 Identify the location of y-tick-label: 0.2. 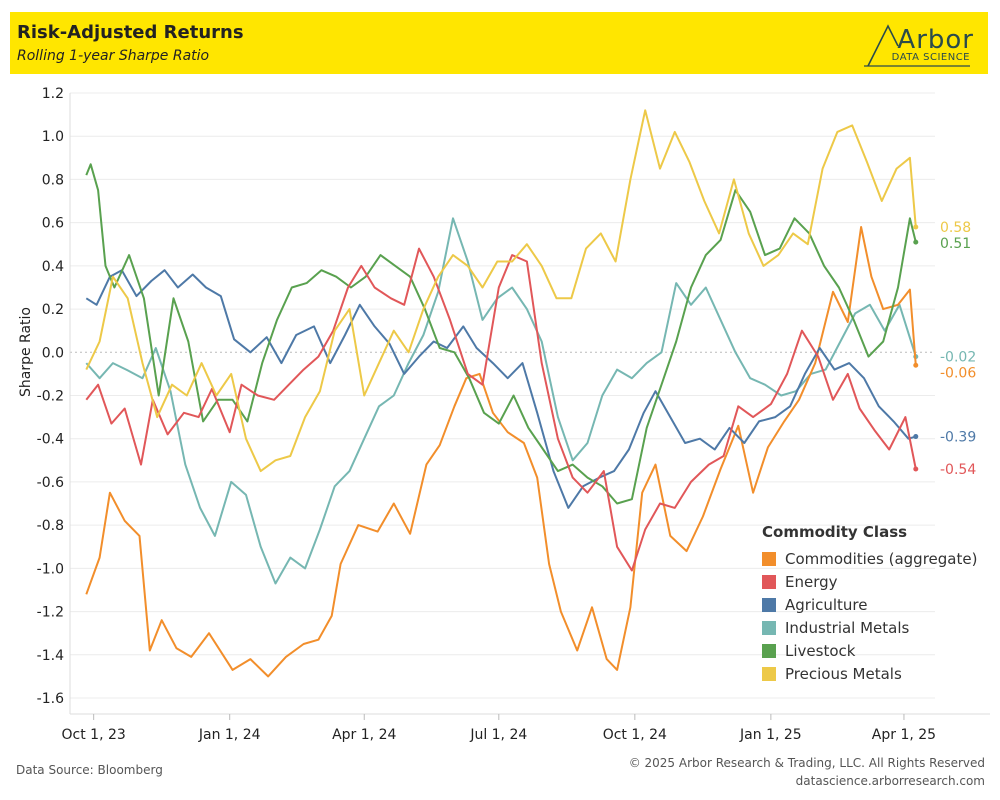
(53, 310).